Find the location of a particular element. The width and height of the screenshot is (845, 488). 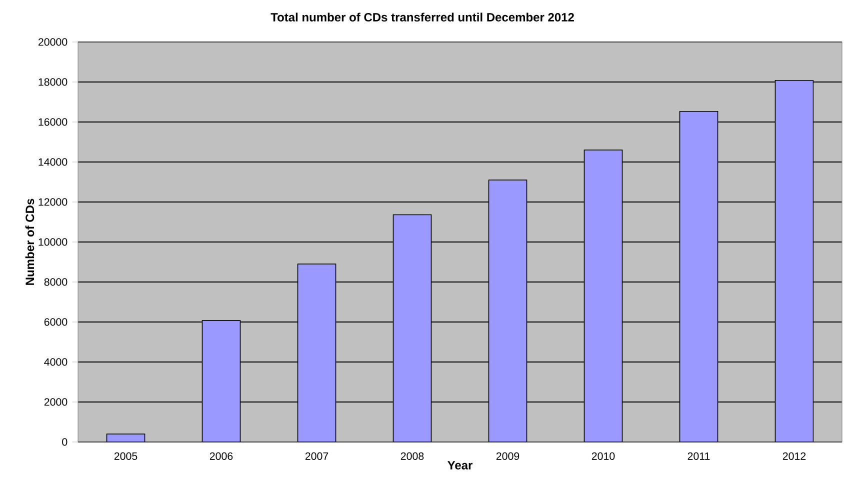

x-tick-label: 2010 is located at coordinates (603, 456).